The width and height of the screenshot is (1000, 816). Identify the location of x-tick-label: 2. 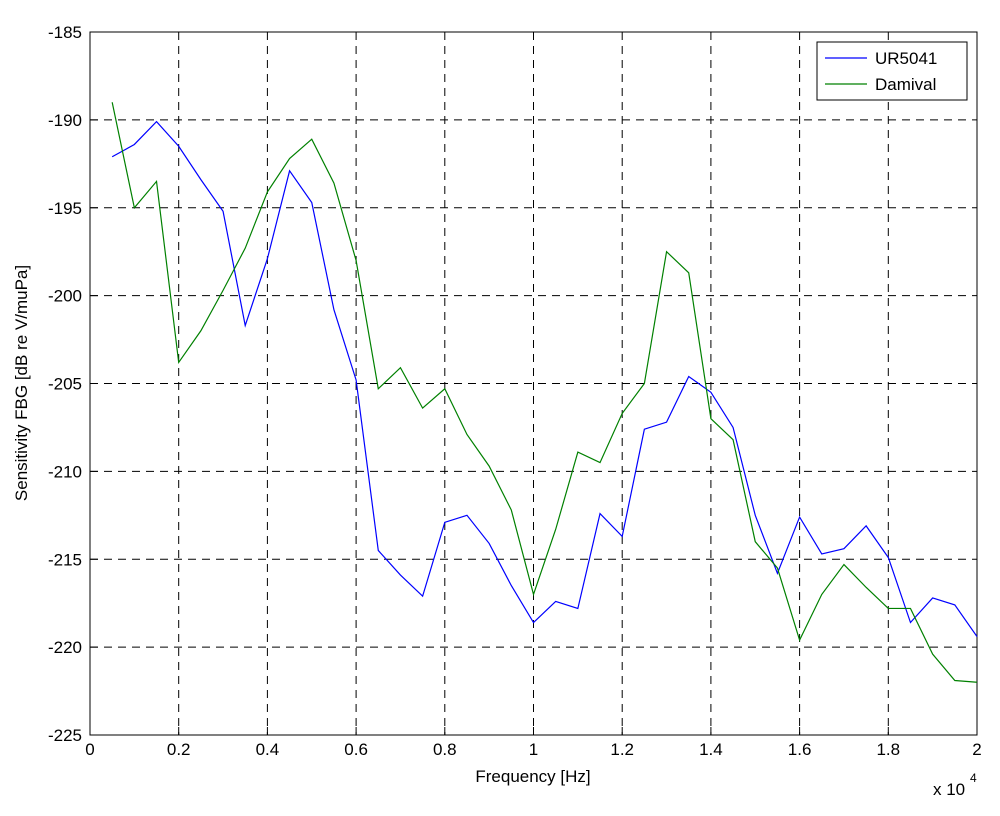
(976, 749).